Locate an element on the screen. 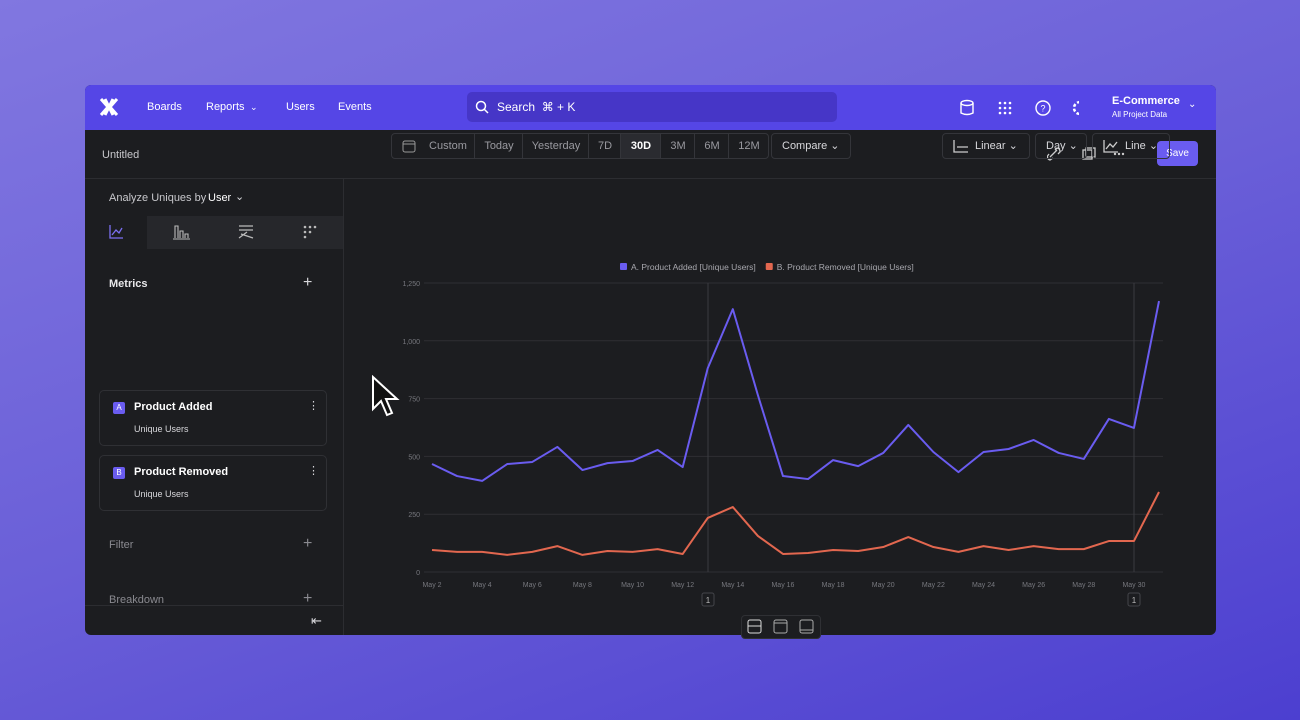 The image size is (1300, 720). layout-switcher is located at coordinates (781, 627).